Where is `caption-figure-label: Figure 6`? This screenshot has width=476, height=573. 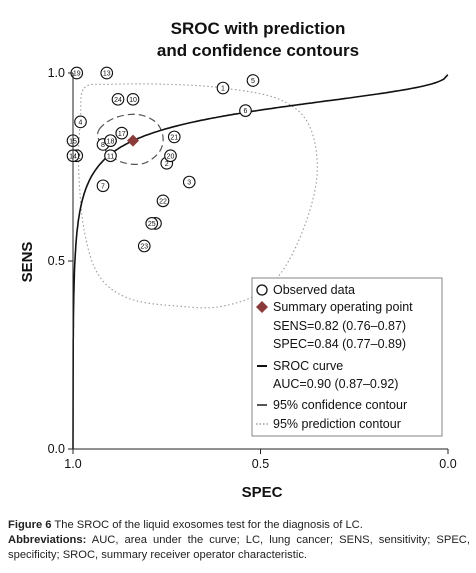 caption-figure-label: Figure 6 is located at coordinates (30, 525).